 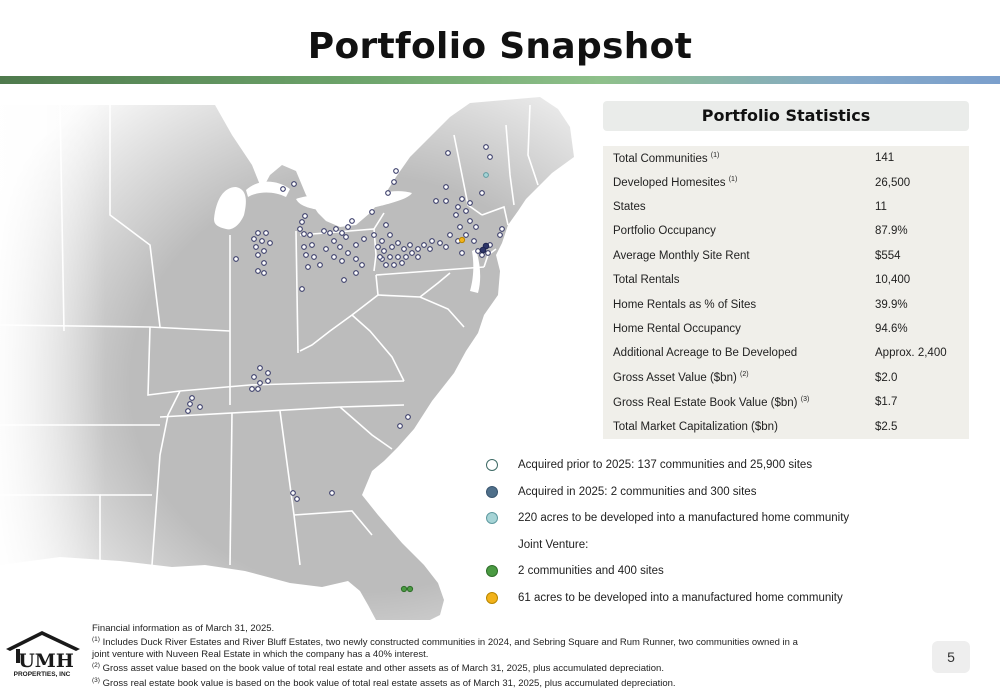 What do you see at coordinates (886, 426) in the screenshot?
I see `stats-value: $2.5` at bounding box center [886, 426].